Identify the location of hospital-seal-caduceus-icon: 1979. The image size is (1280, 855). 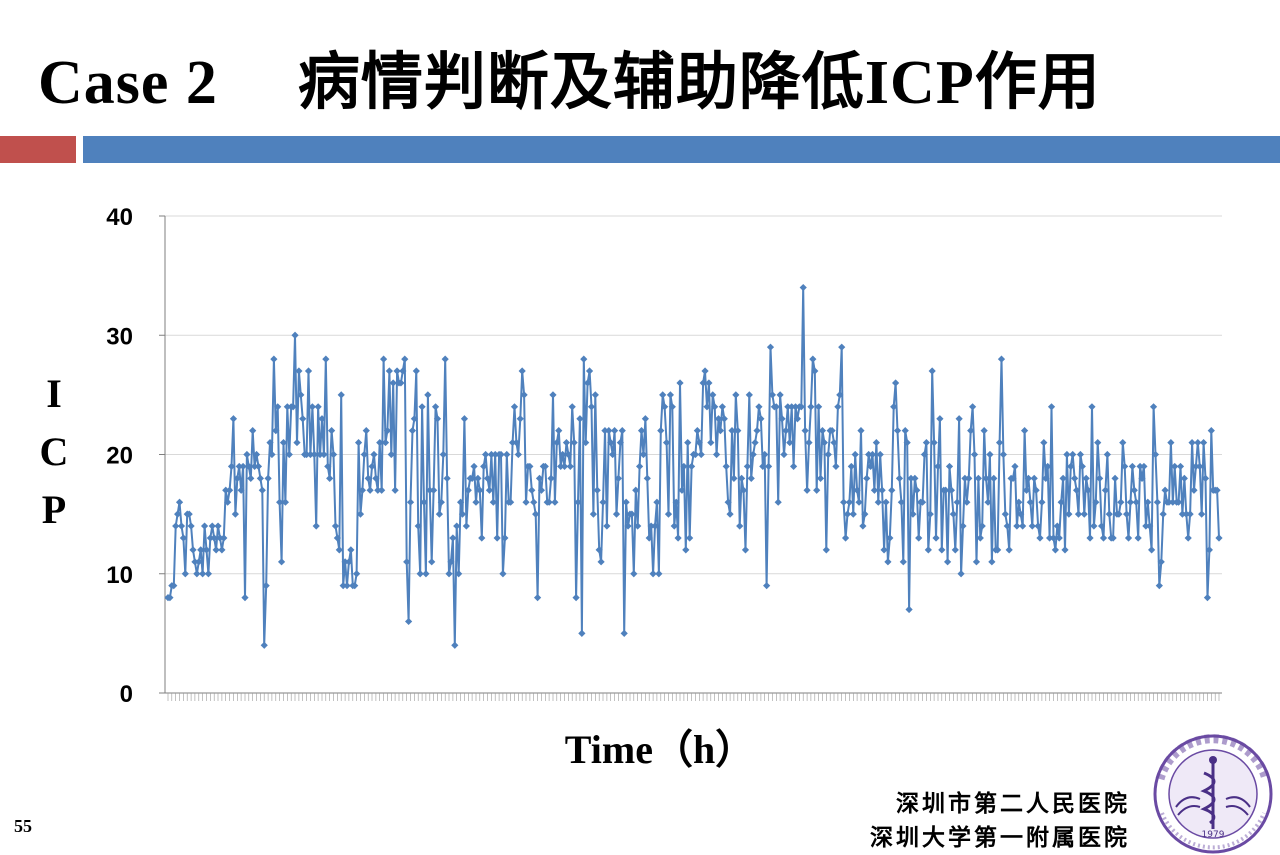
(1213, 794).